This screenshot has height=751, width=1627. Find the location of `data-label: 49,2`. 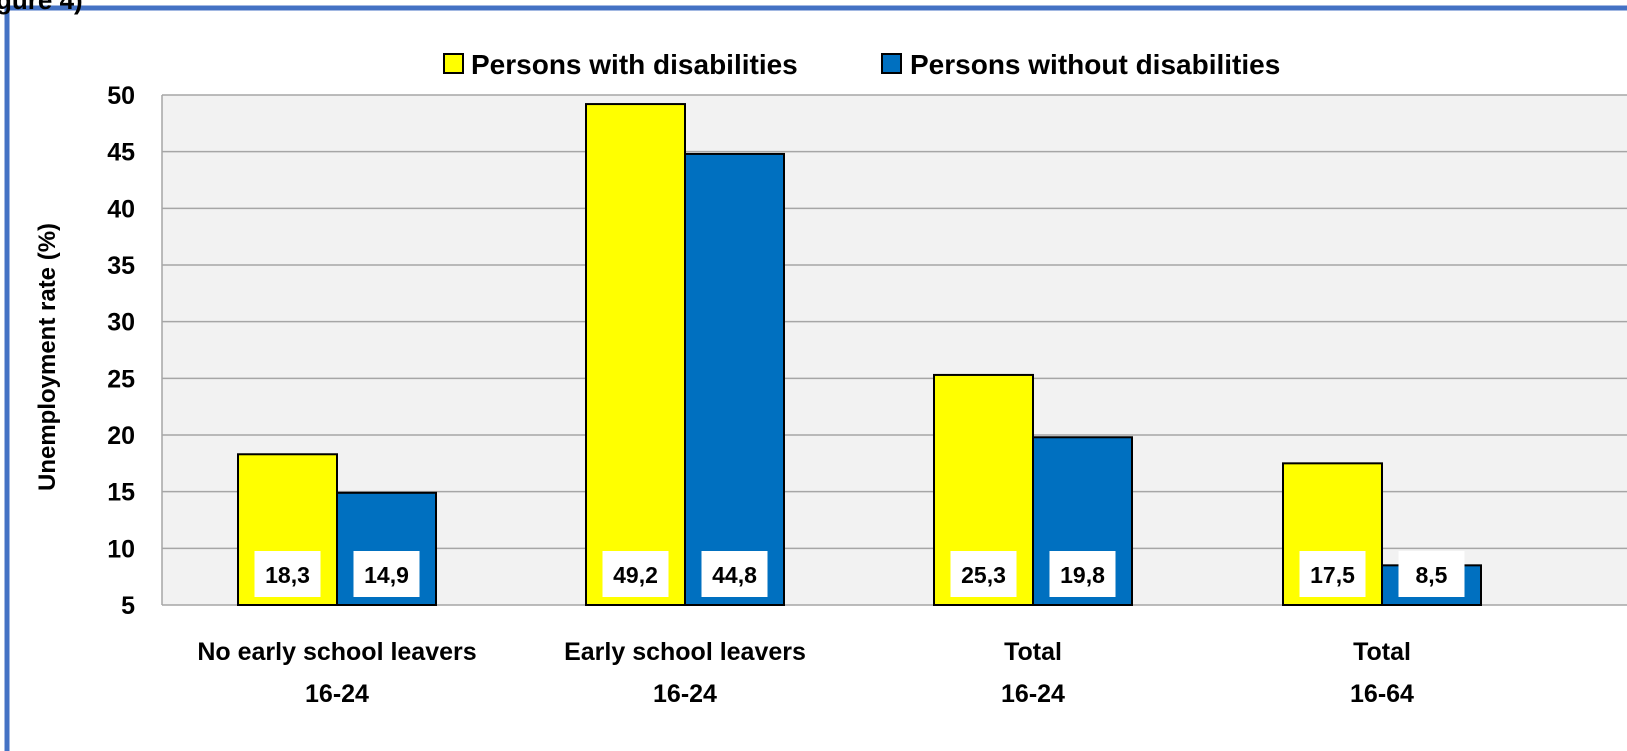

data-label: 49,2 is located at coordinates (635, 575).